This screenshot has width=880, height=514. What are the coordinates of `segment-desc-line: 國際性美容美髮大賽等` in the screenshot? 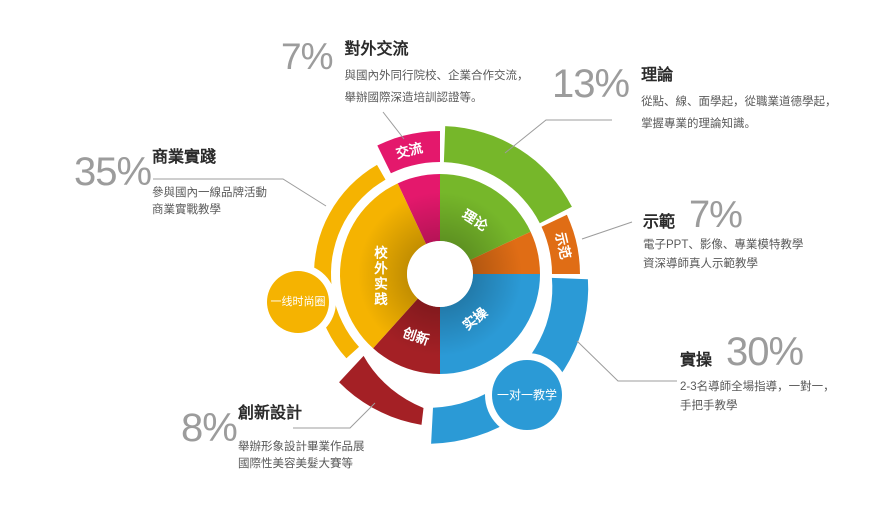 It's located at (295, 464).